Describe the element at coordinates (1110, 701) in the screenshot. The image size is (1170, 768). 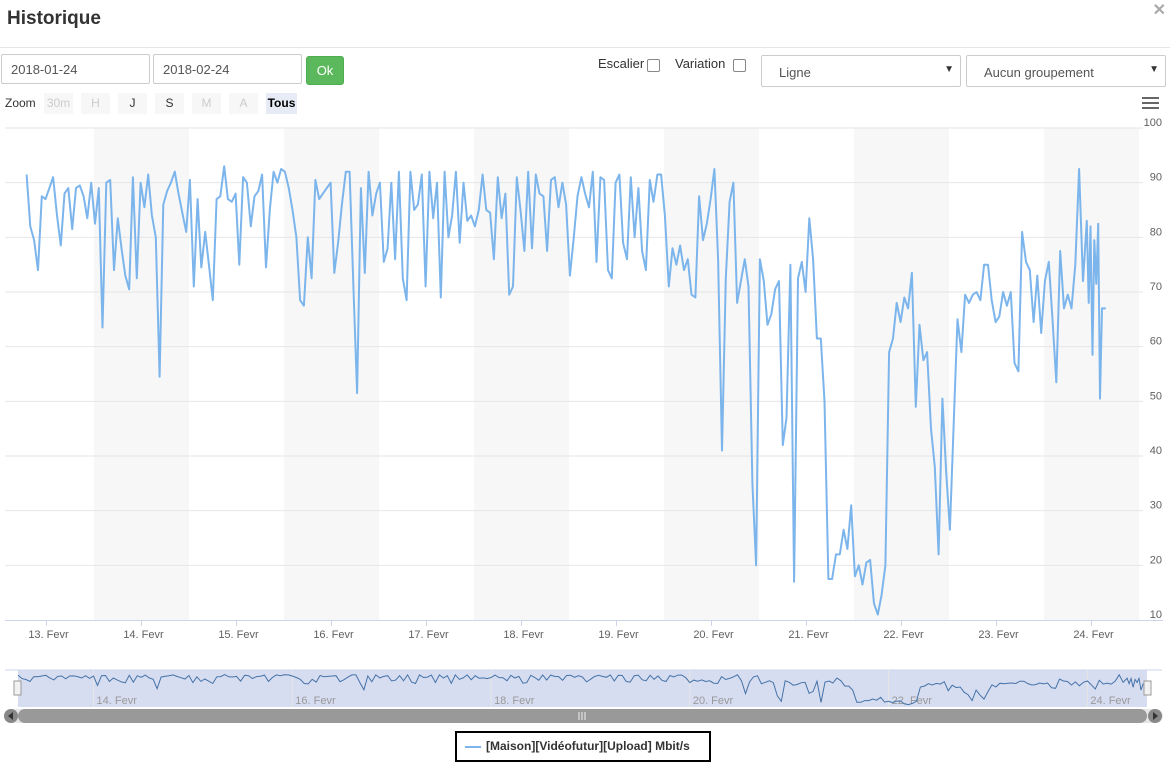
I see `navigator-tick-label: 24. Fevr` at that location.